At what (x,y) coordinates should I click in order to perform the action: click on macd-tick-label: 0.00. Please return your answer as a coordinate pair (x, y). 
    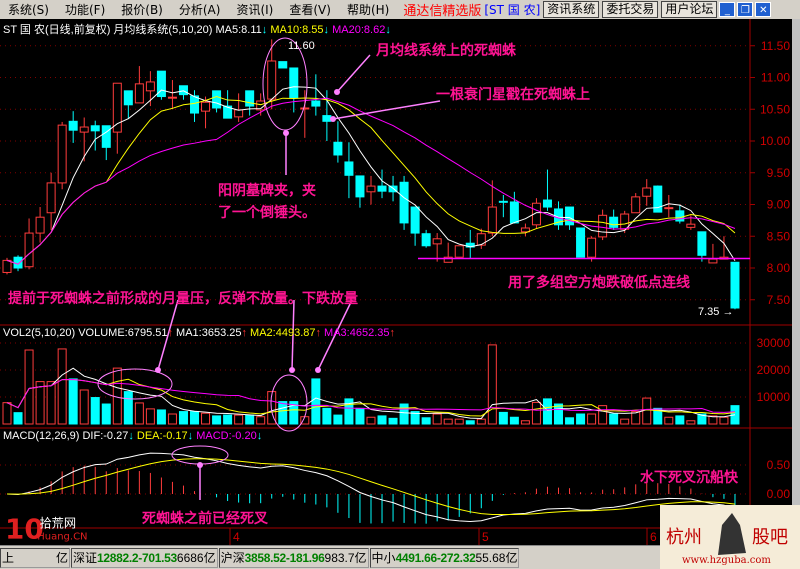
    Looking at the image, I should click on (779, 494).